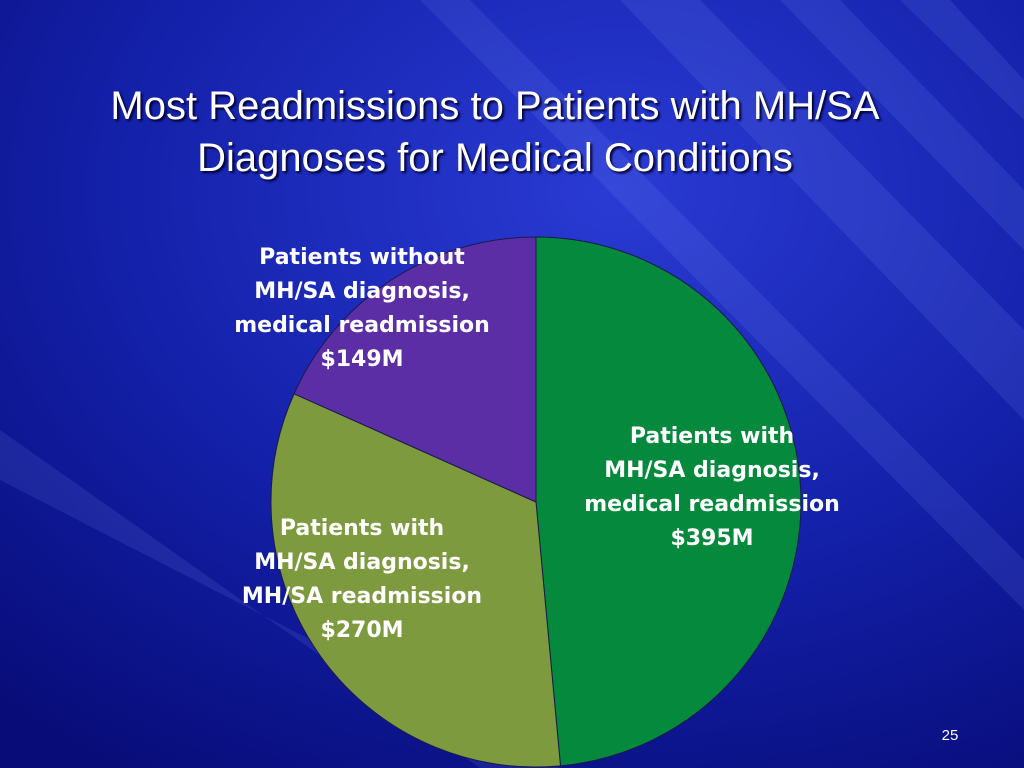  I want to click on slice-label-3-line-3: medical readmission, so click(362, 325).